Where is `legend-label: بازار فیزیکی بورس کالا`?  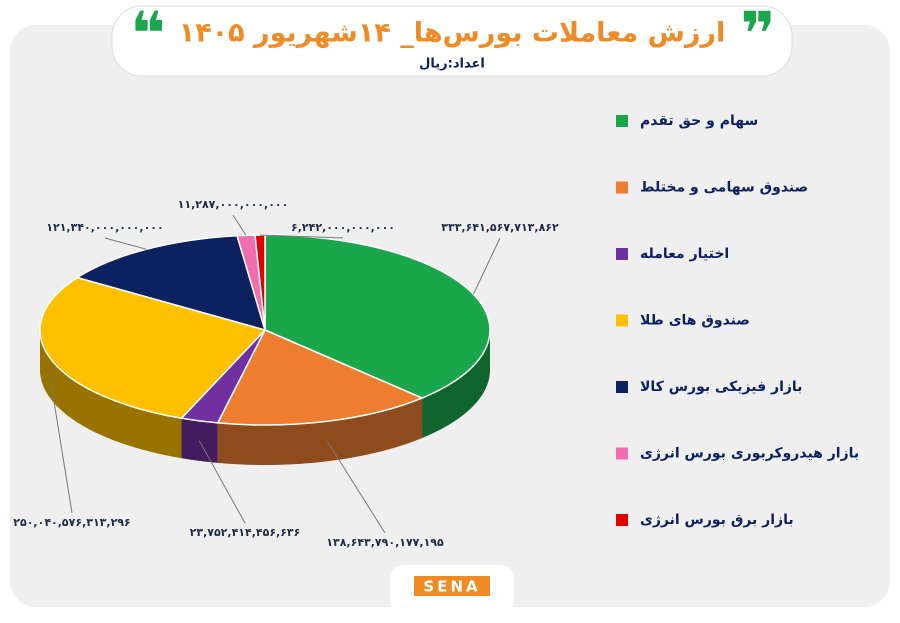
legend-label: بازار فیزیکی بورس کالا is located at coordinates (721, 387).